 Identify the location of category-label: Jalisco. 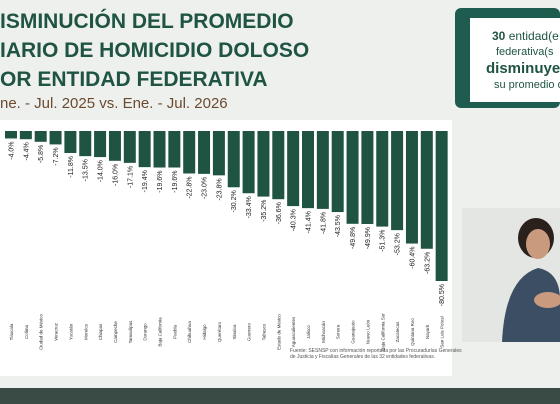
(308, 332).